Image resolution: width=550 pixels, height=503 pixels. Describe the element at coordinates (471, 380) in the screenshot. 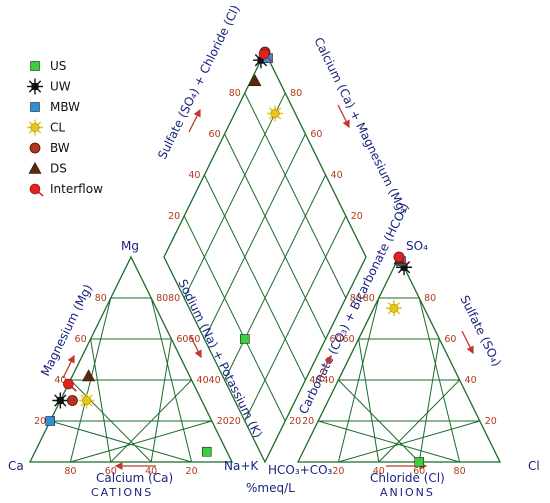

I see `anion-right-tick: 40` at that location.